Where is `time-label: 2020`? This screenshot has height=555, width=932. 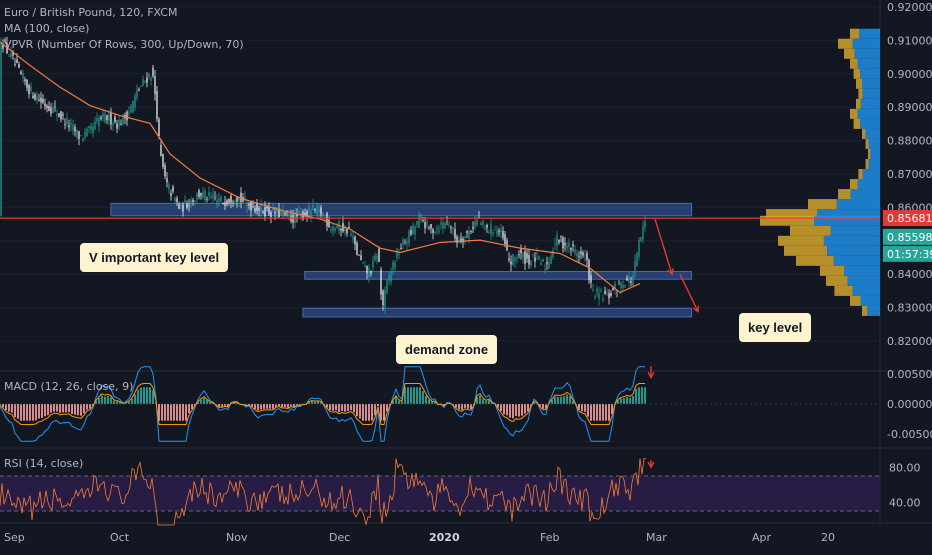 time-label: 2020 is located at coordinates (444, 537).